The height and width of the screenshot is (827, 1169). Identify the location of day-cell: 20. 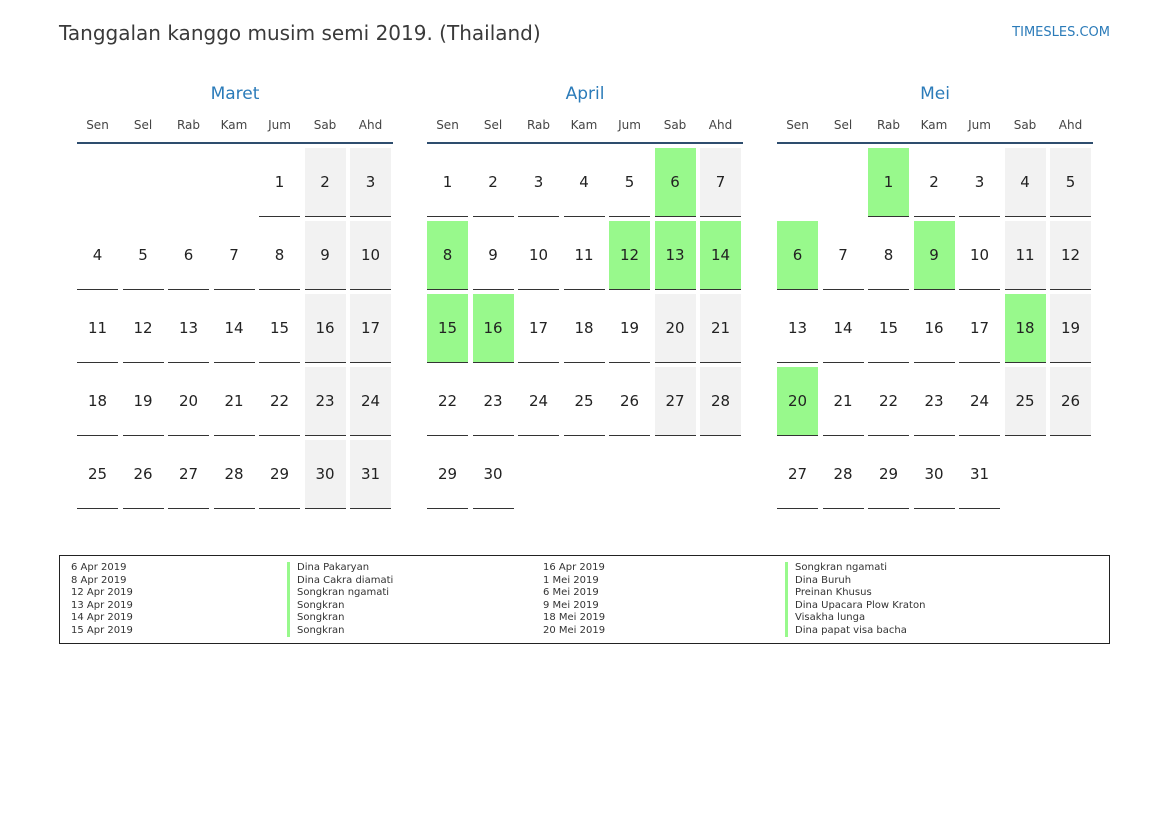
(675, 328).